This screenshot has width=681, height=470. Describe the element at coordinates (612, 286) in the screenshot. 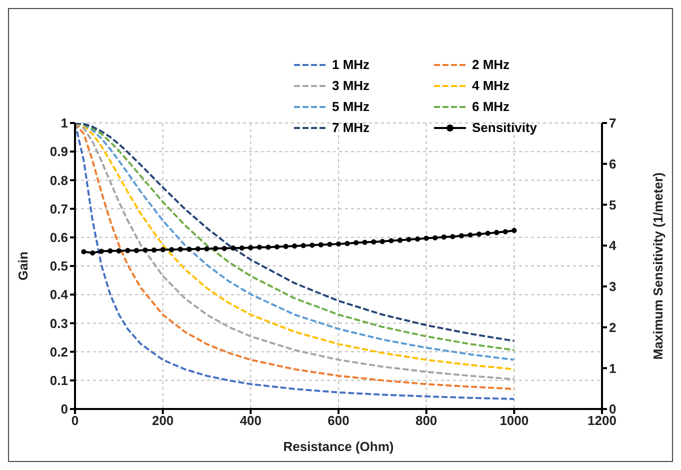

I see `y2-tick-label: 3` at that location.